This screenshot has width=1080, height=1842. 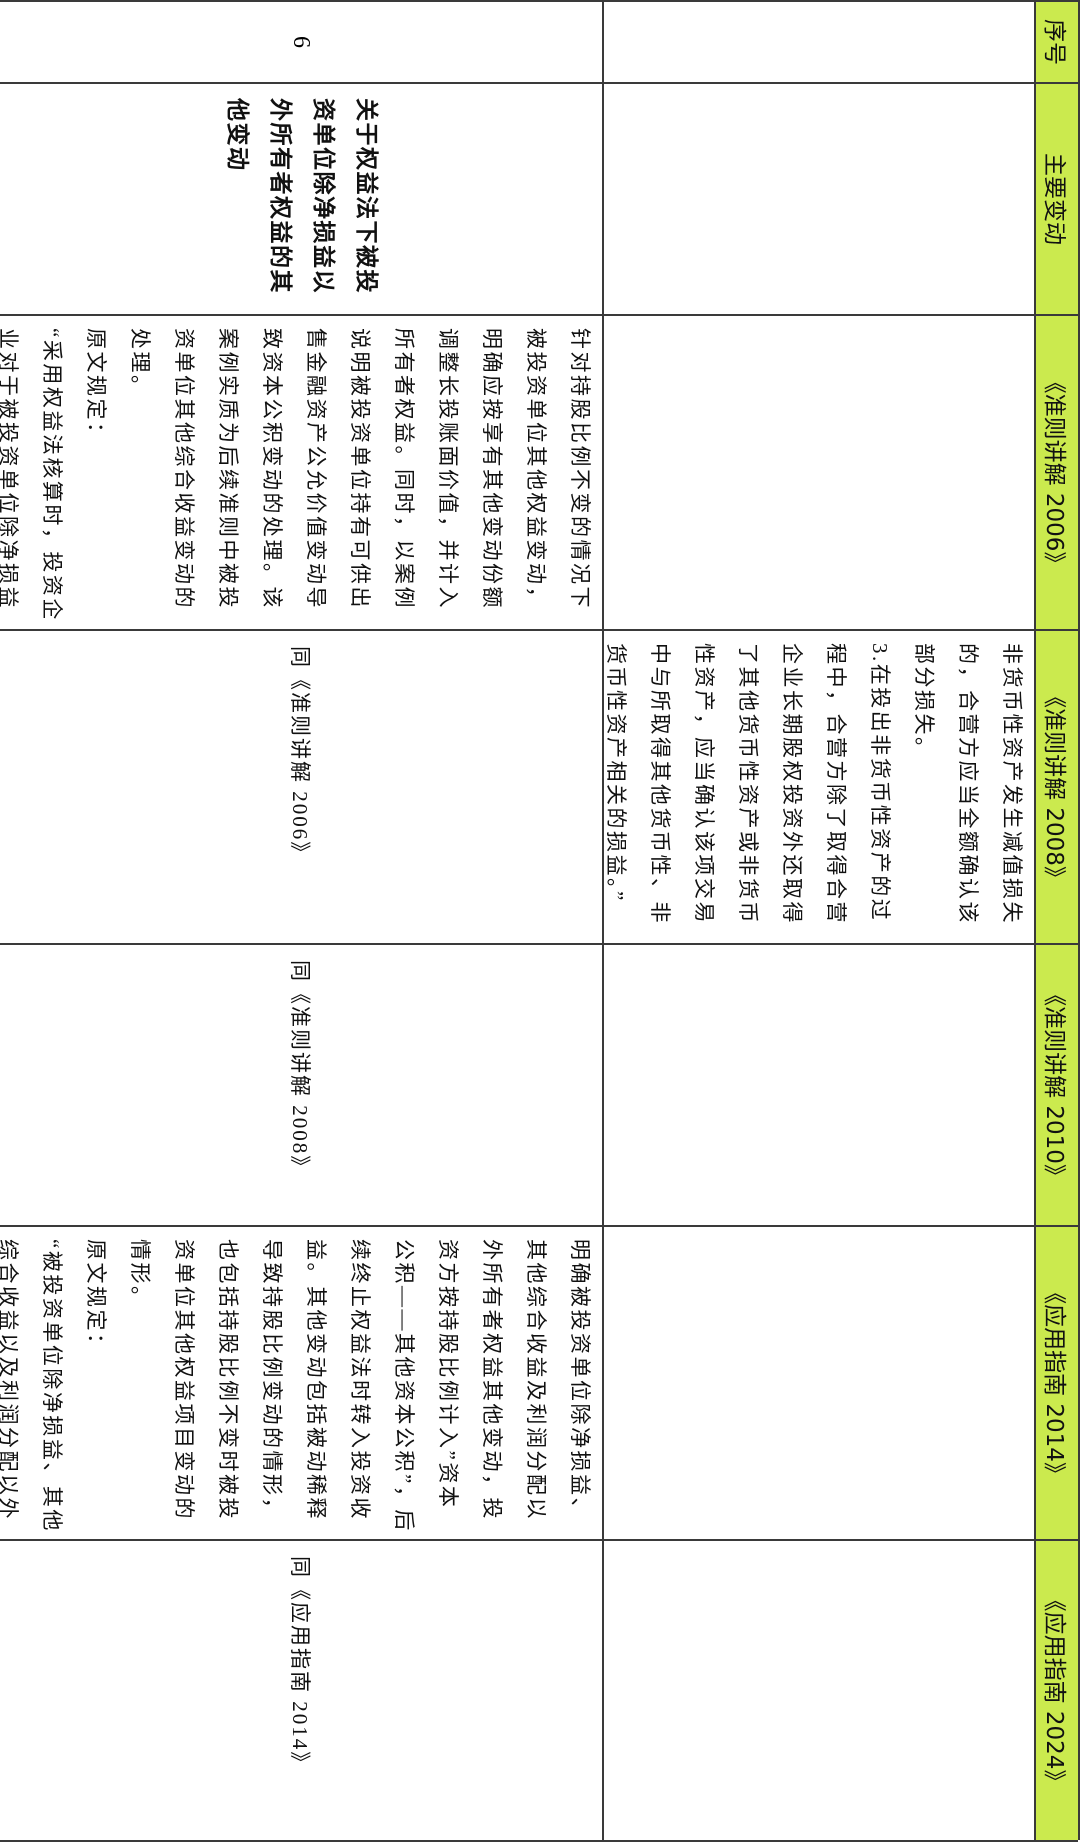 I want to click on header-guide-2010: 《准则讲解 2010》, so click(x=1056, y=1086).